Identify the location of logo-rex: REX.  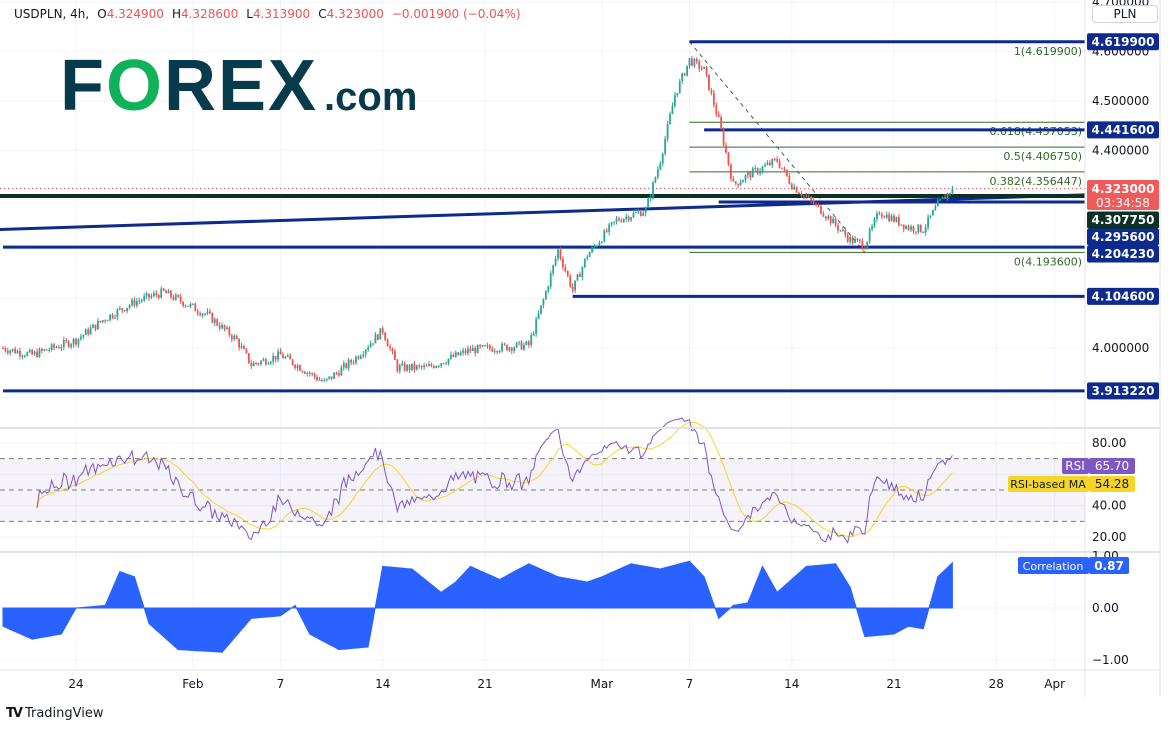
(241, 86).